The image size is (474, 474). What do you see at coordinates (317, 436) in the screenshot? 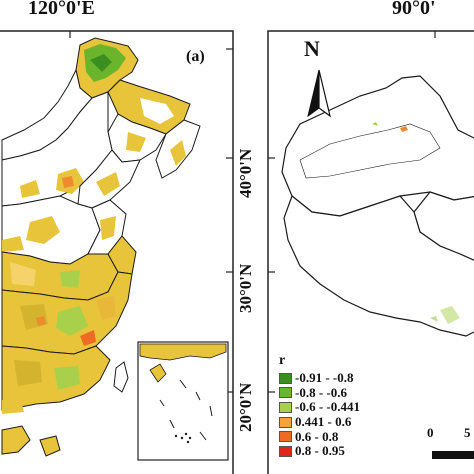
I see `legend-label: 0.6 - 0.8` at bounding box center [317, 436].